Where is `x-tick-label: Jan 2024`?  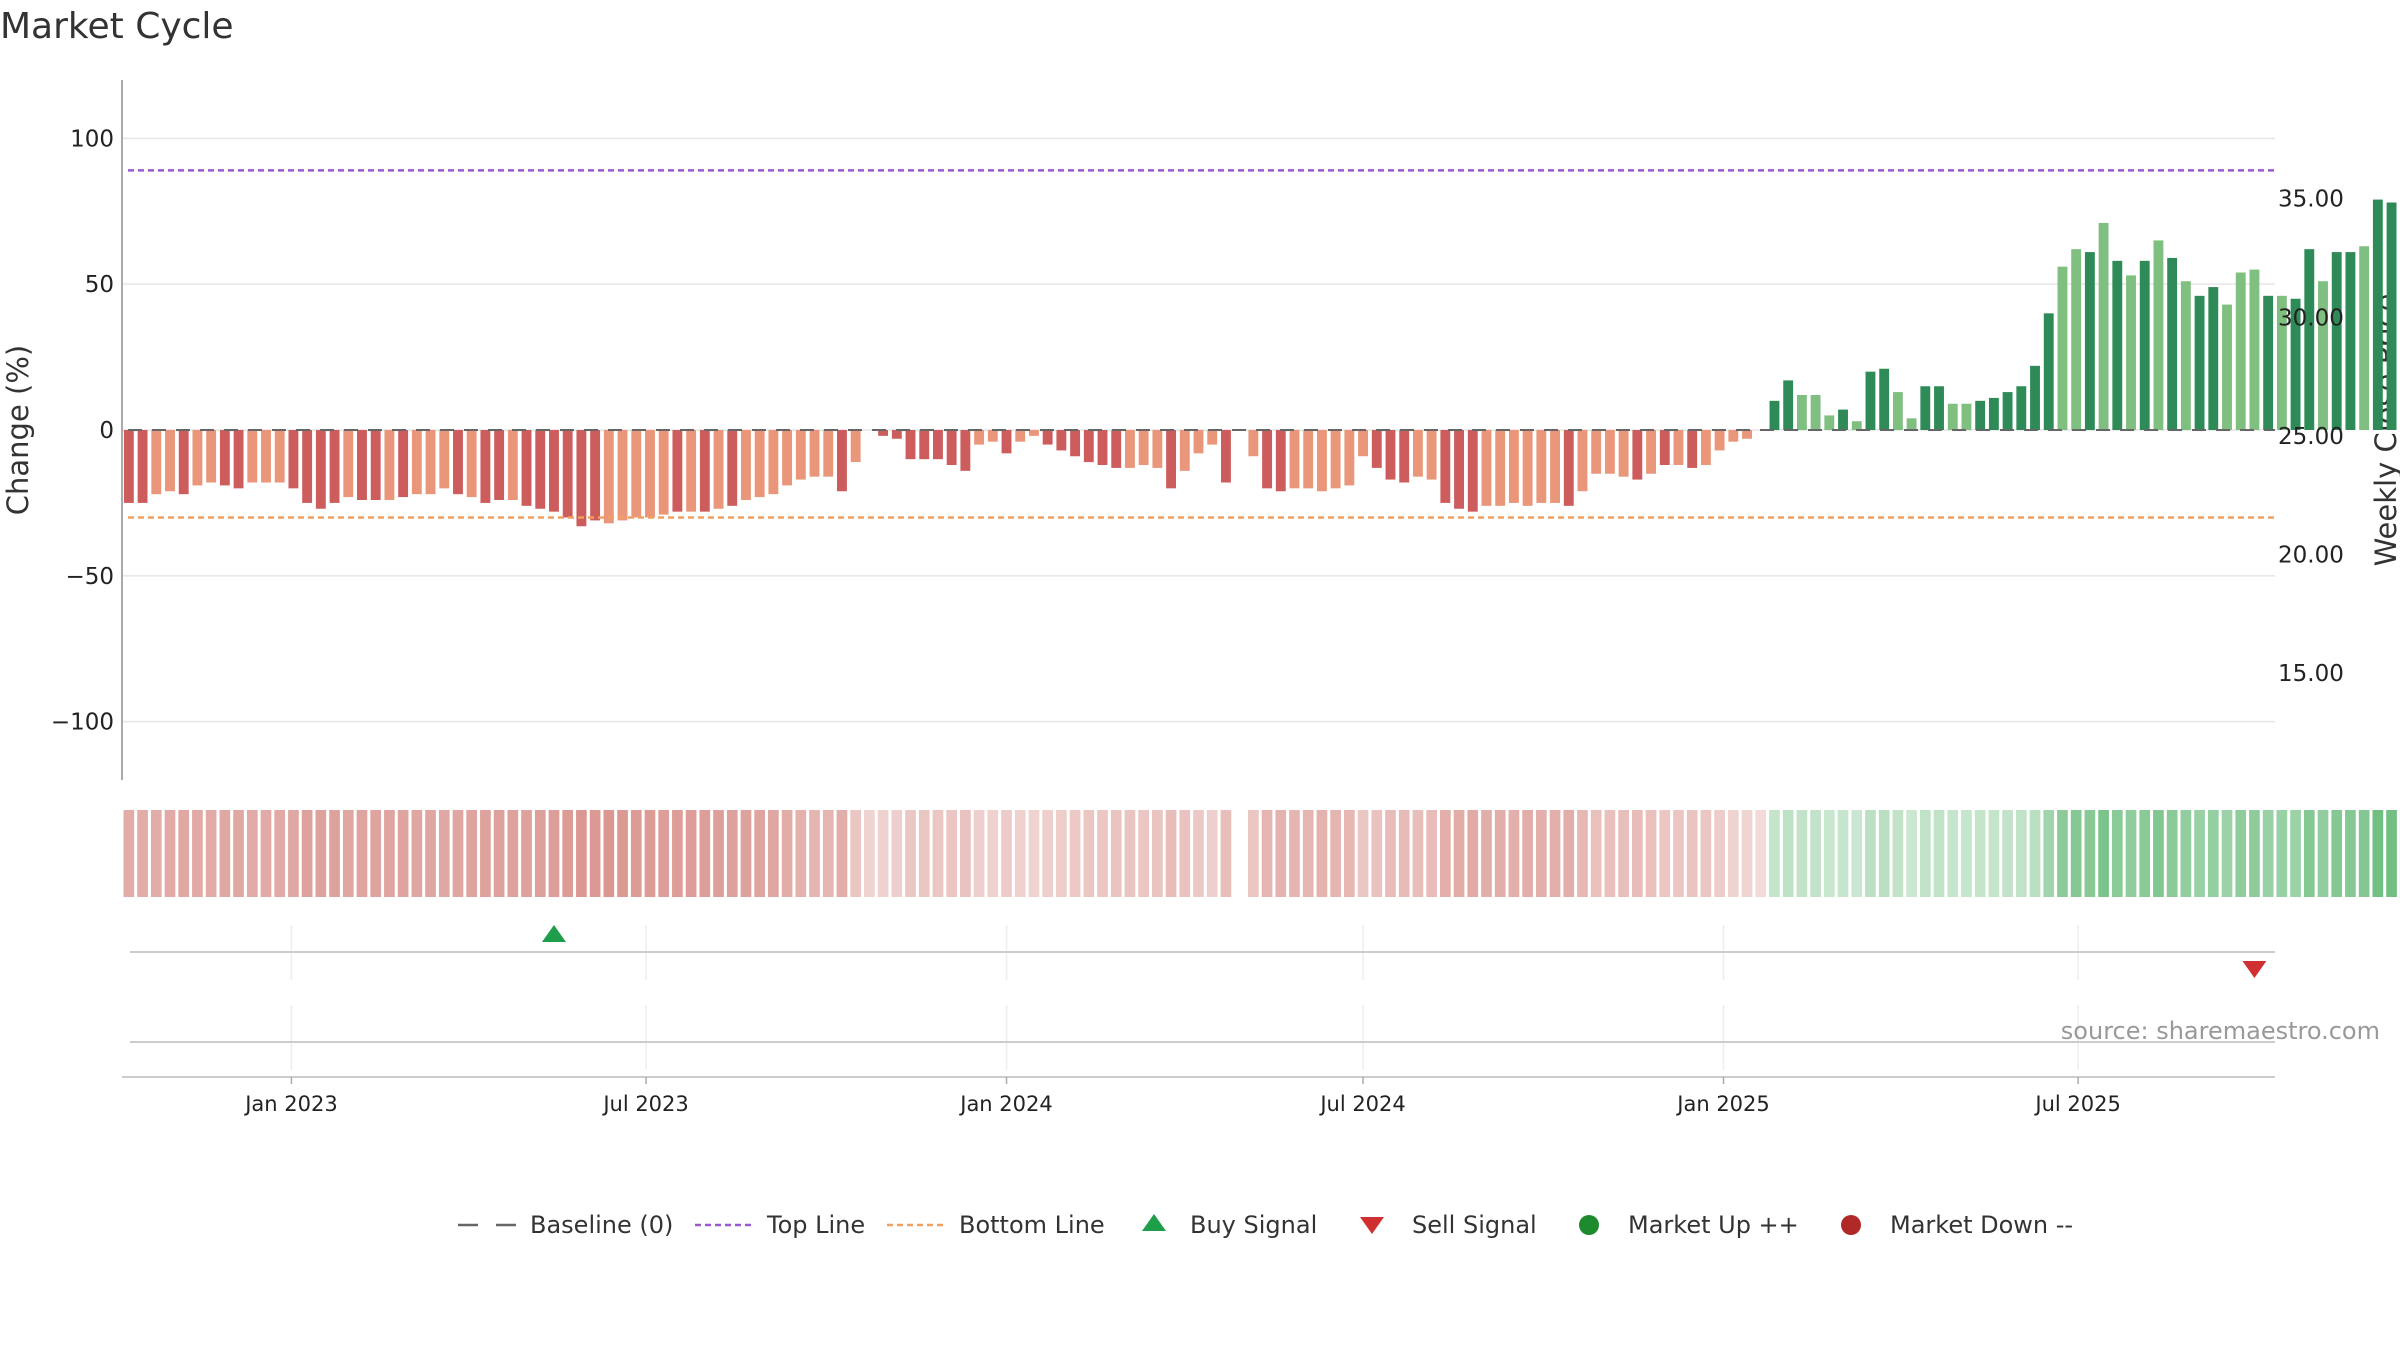 x-tick-label: Jan 2024 is located at coordinates (1005, 1104).